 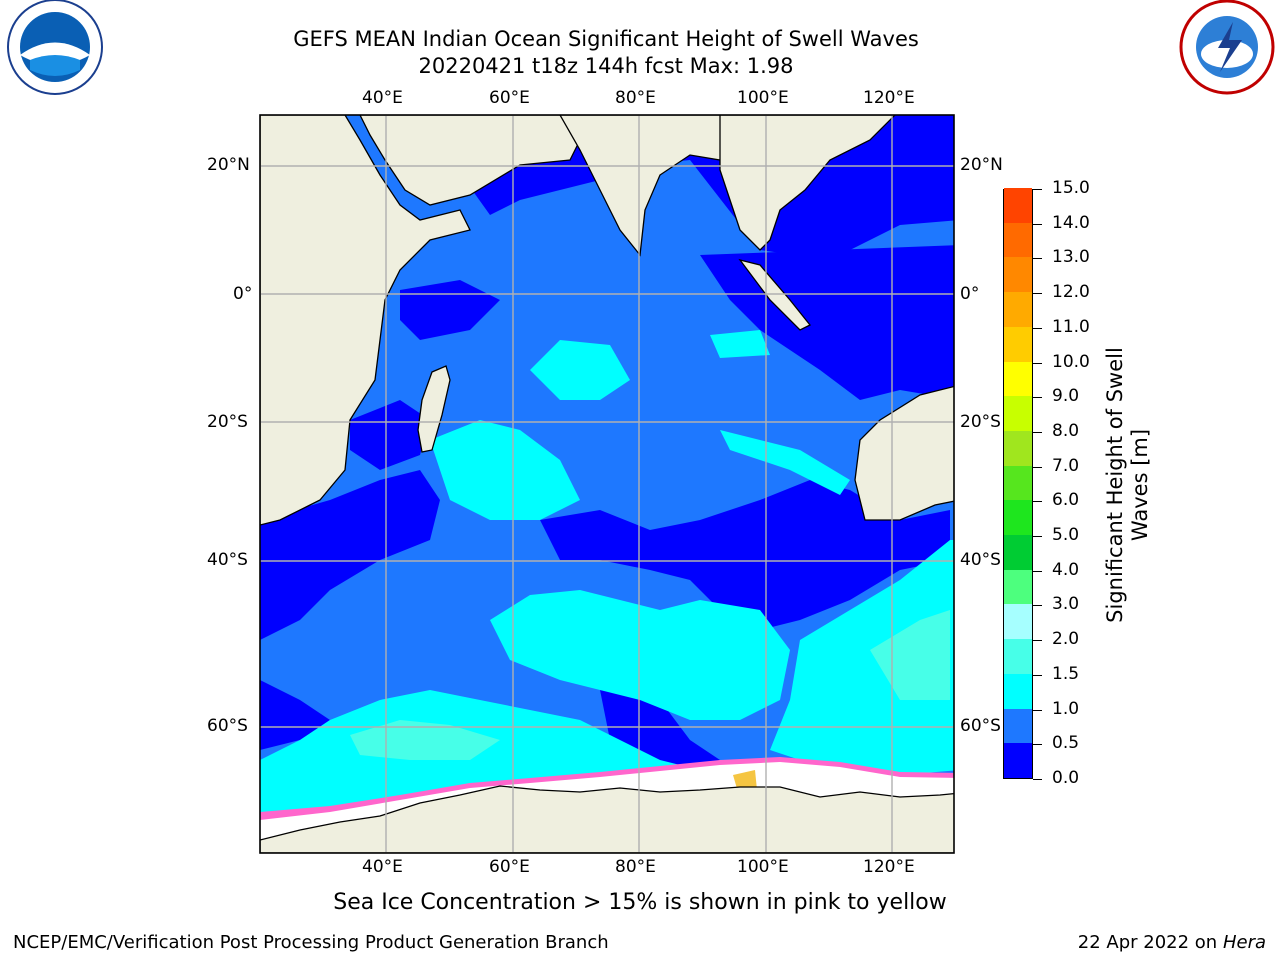 I want to click on date-text: 22 Apr 2022 on, so click(x=1150, y=942).